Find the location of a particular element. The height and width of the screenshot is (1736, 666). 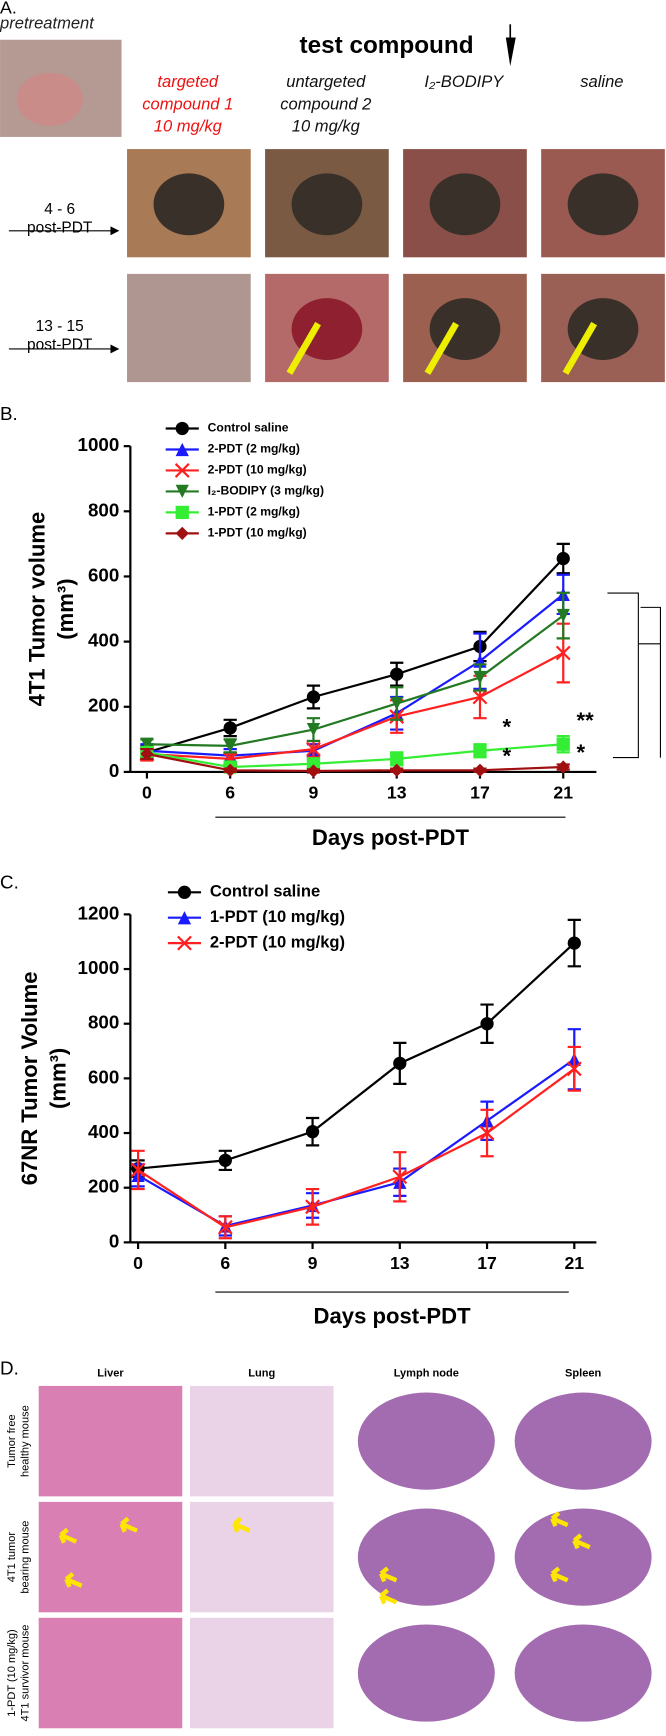

row-label: post-PDT is located at coordinates (60, 228).